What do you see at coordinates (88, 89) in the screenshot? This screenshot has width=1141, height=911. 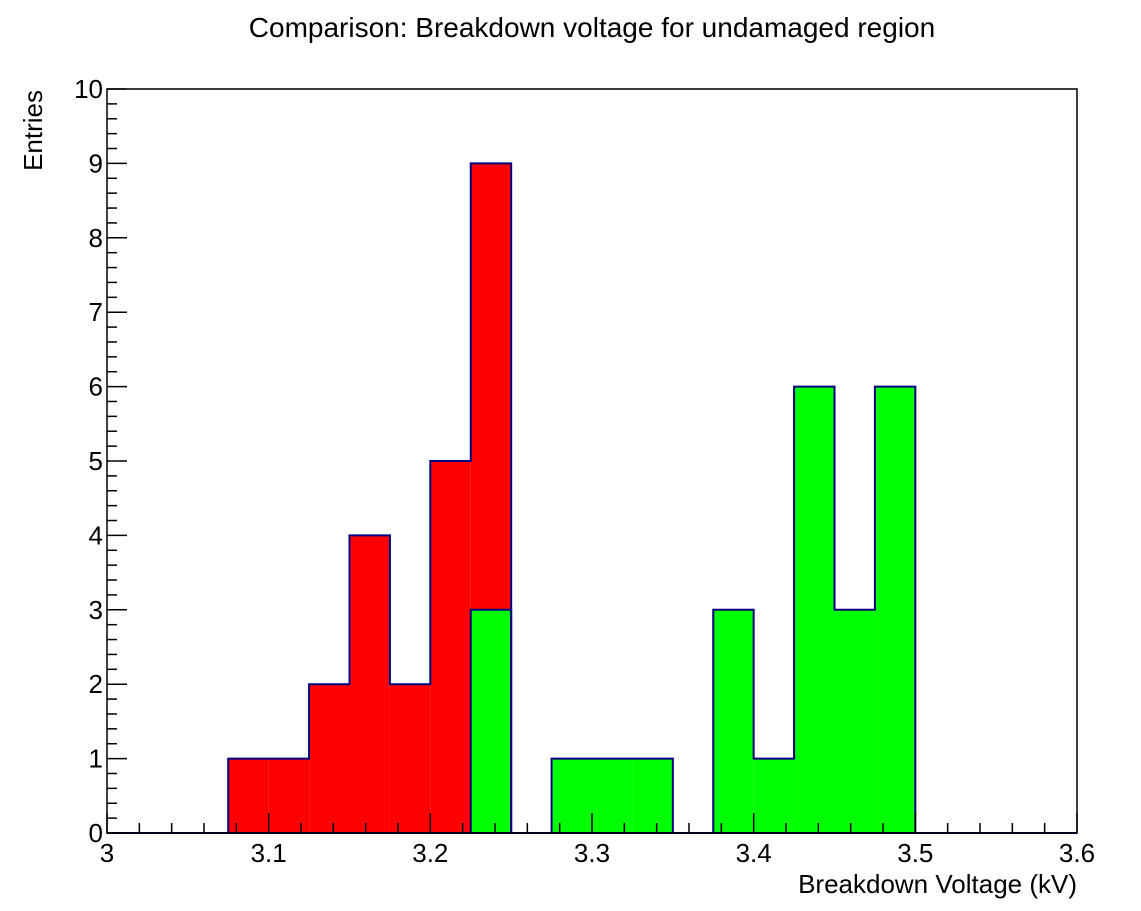 I see `y-tick-label: 10` at bounding box center [88, 89].